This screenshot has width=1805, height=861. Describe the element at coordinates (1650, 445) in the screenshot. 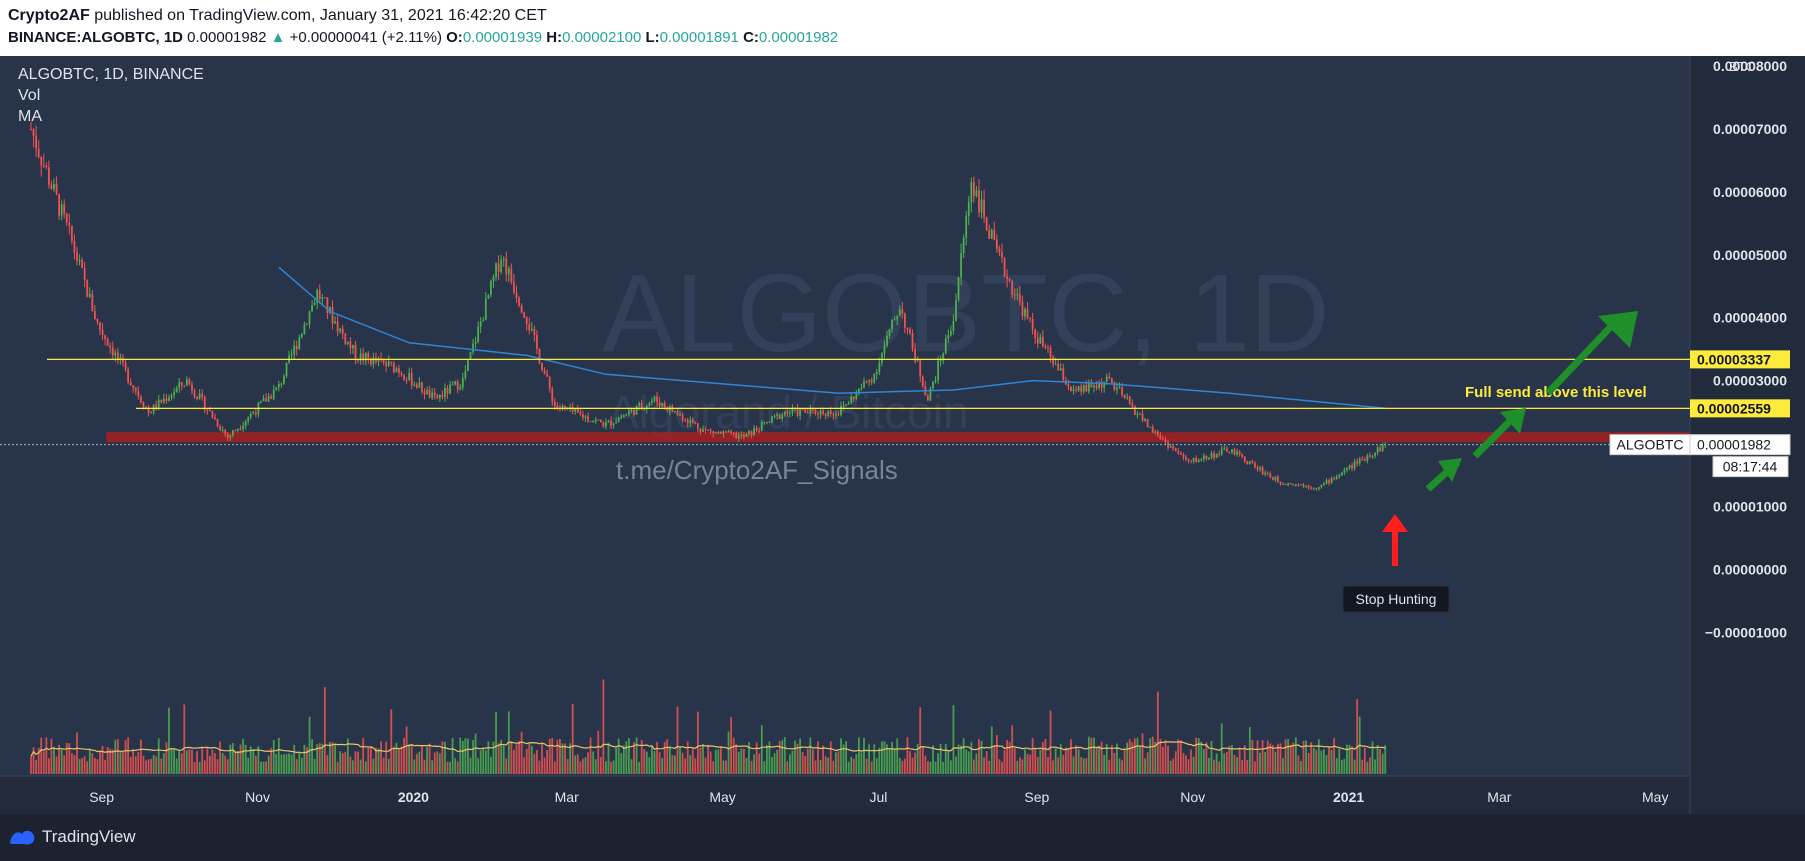

I see `symbol-tag: ALGOBTC` at that location.